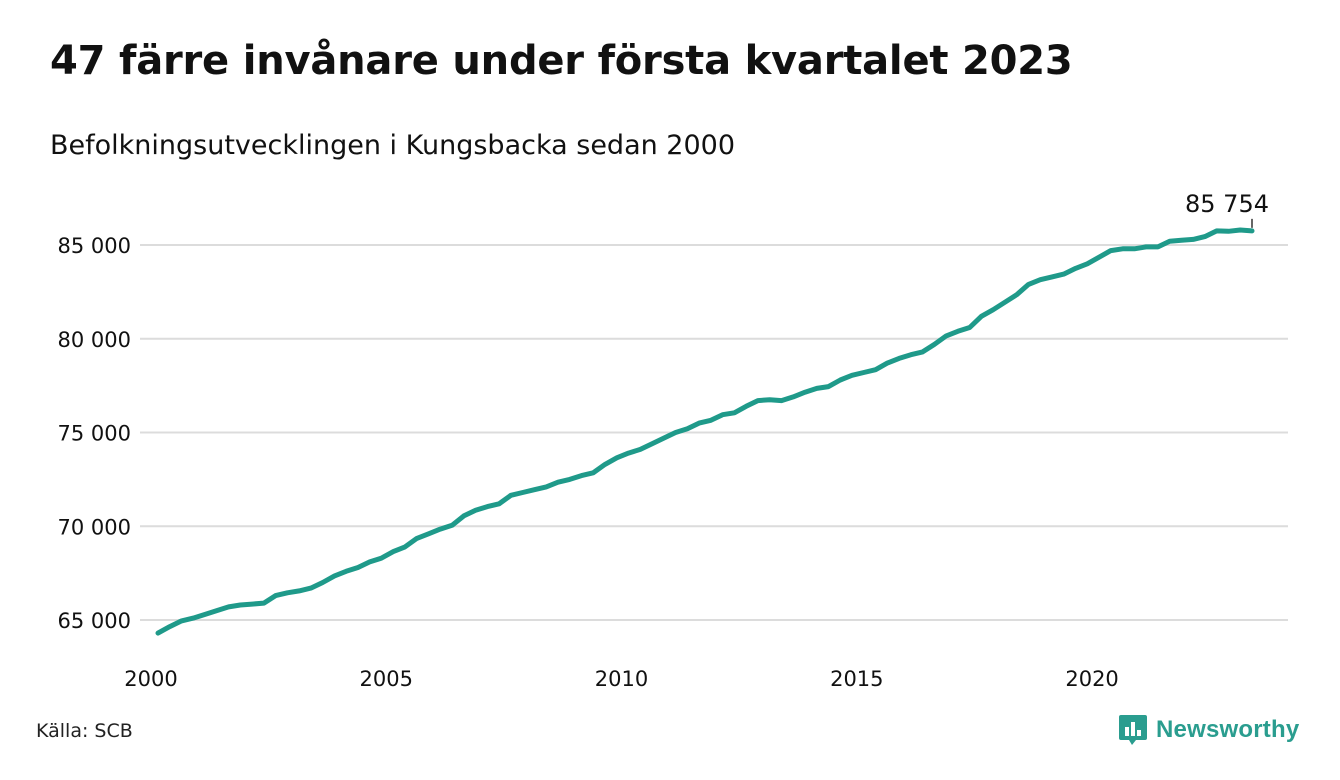 This screenshot has height=780, width=1340. What do you see at coordinates (1091, 679) in the screenshot?
I see `x-tick-label: 2020` at bounding box center [1091, 679].